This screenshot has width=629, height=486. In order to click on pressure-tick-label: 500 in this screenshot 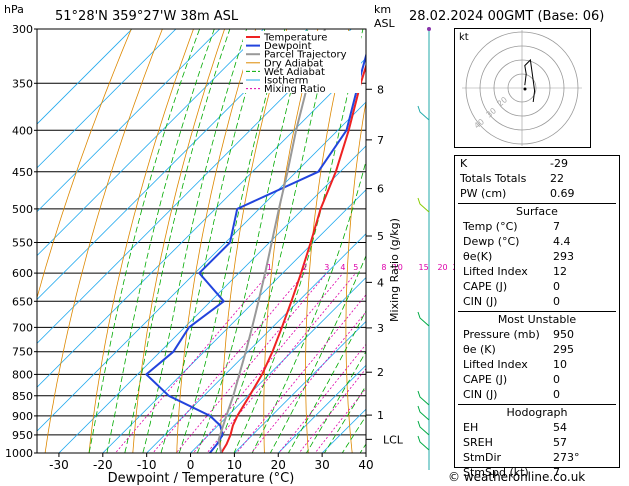, I will do `click(22, 209)`.